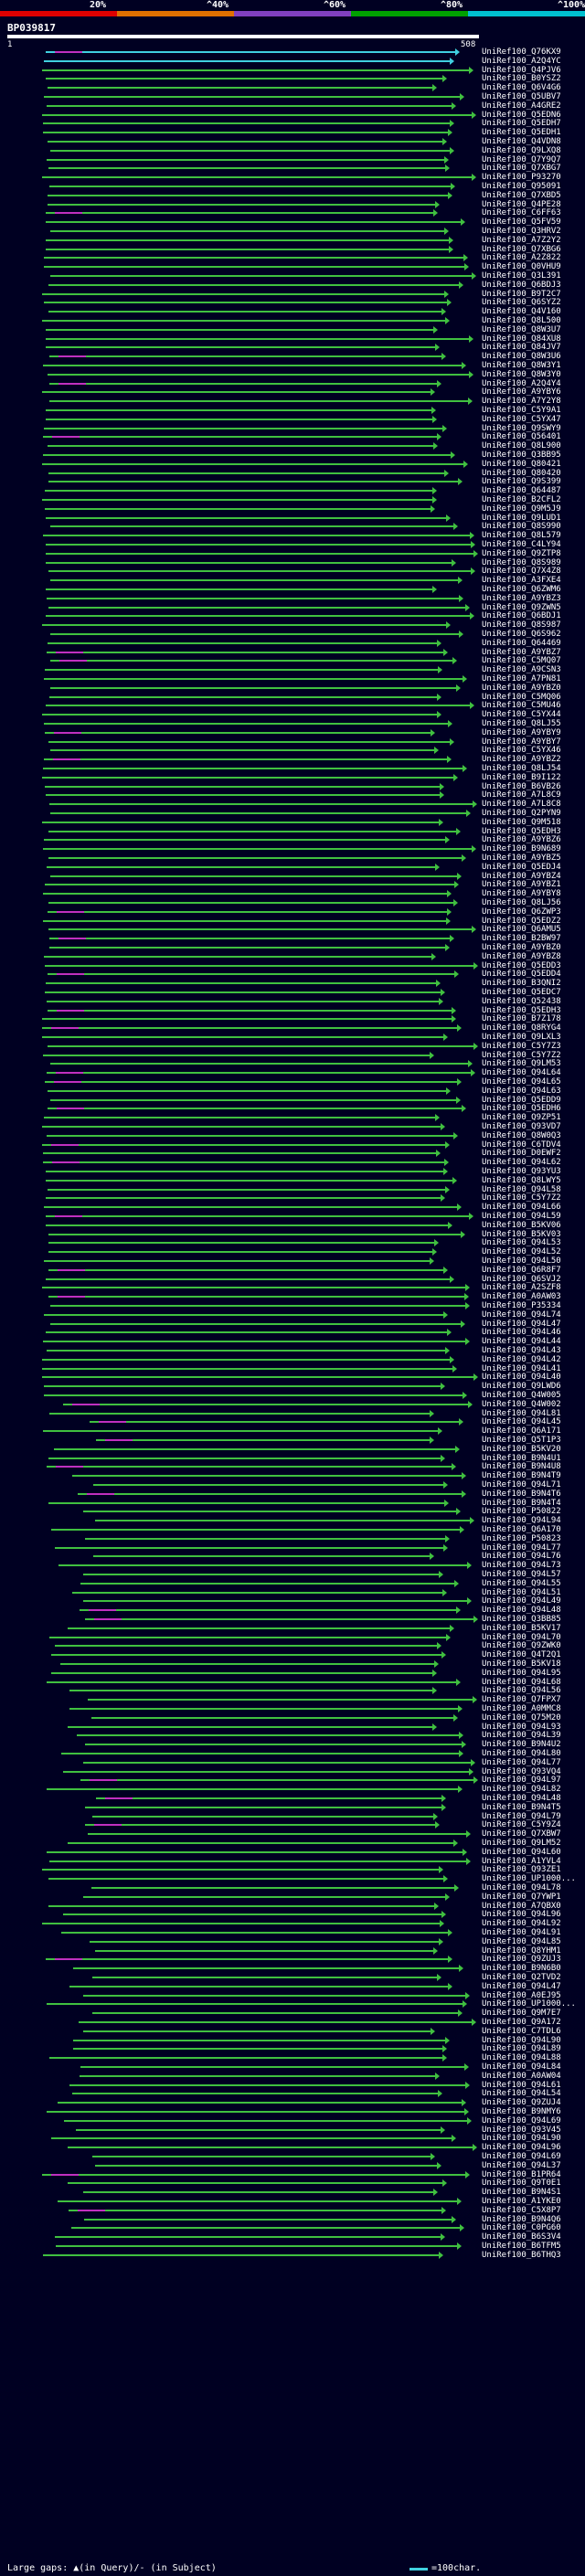 The height and width of the screenshot is (2576, 585). Describe the element at coordinates (521, 1708) in the screenshot. I see `hit-label: UniRef100_A0MMC8` at that location.